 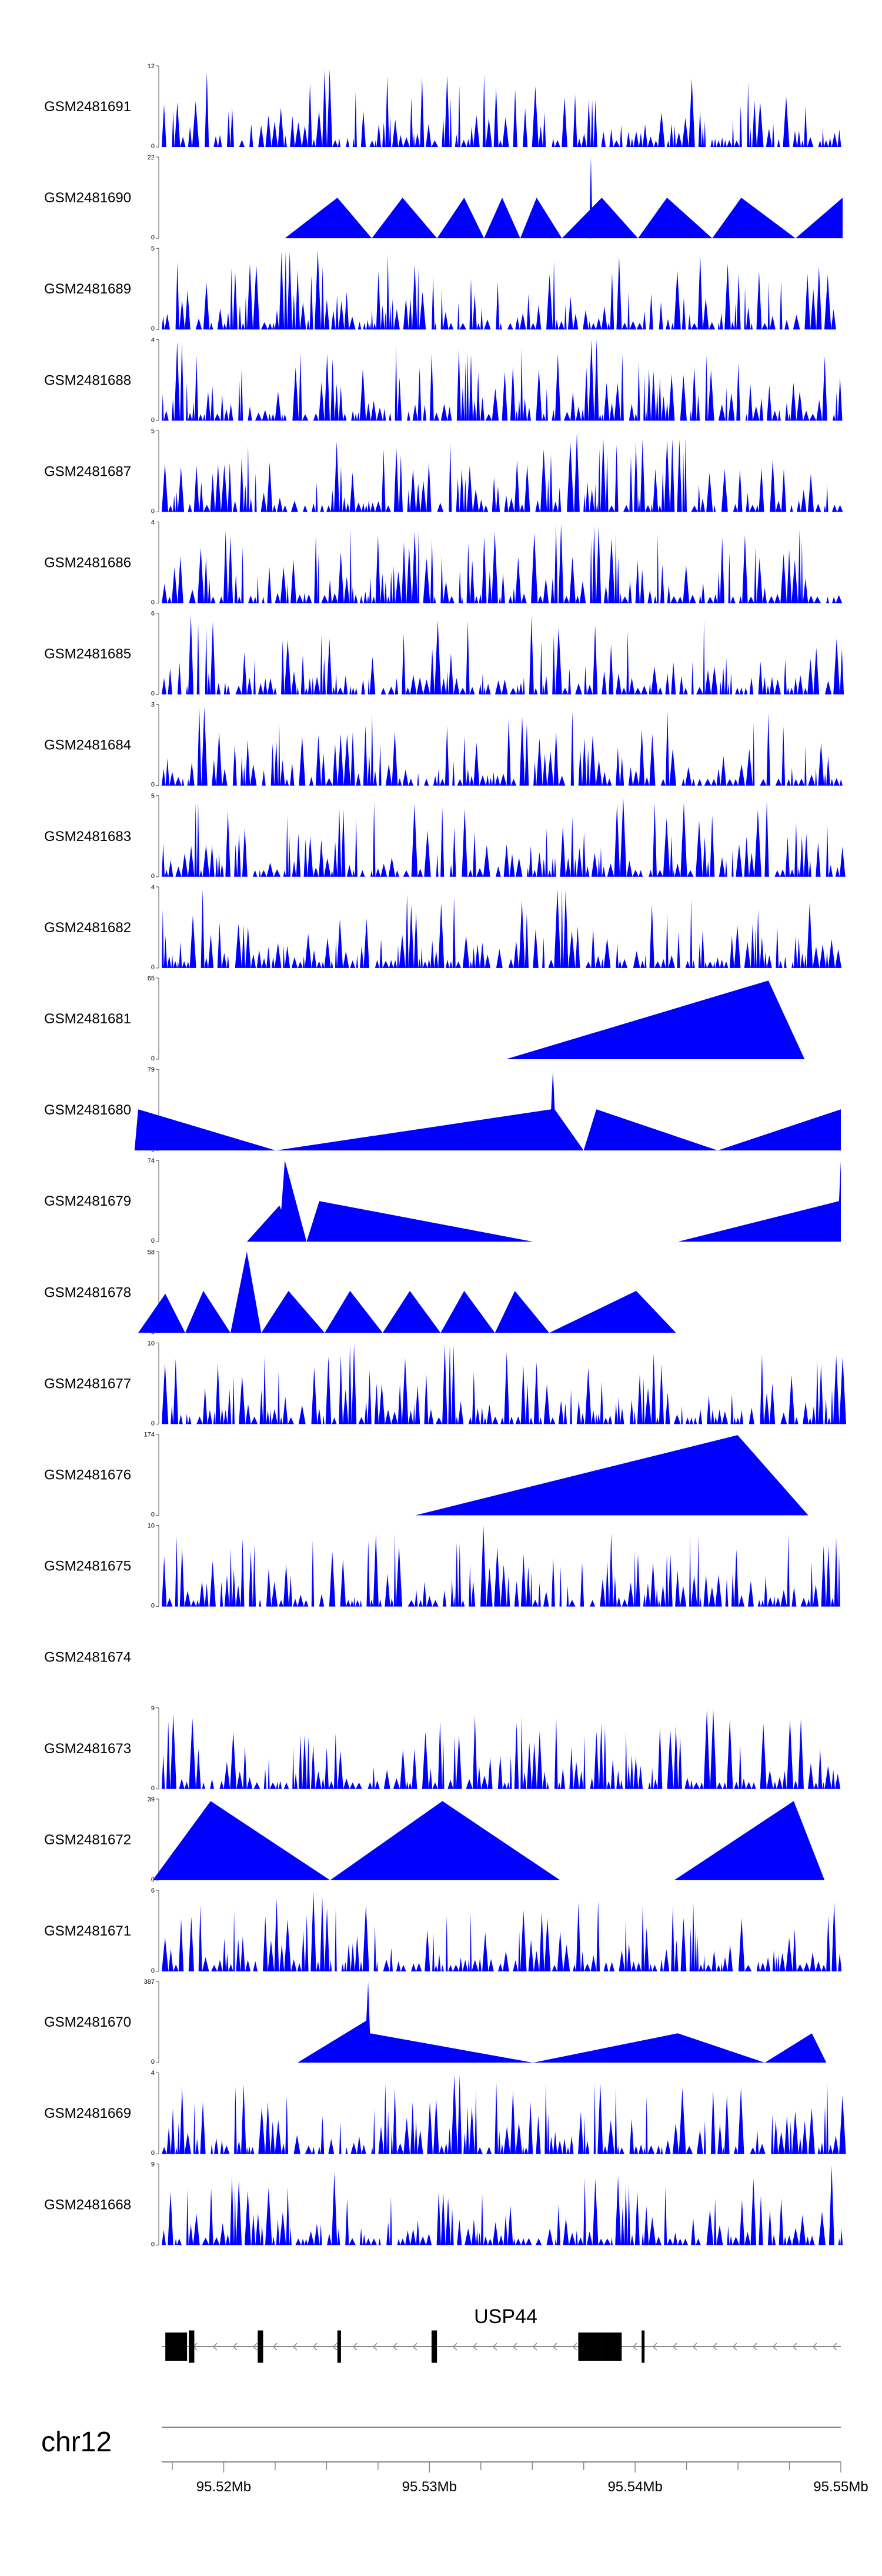 I want to click on track-label: GSM2481680, so click(x=87, y=1110).